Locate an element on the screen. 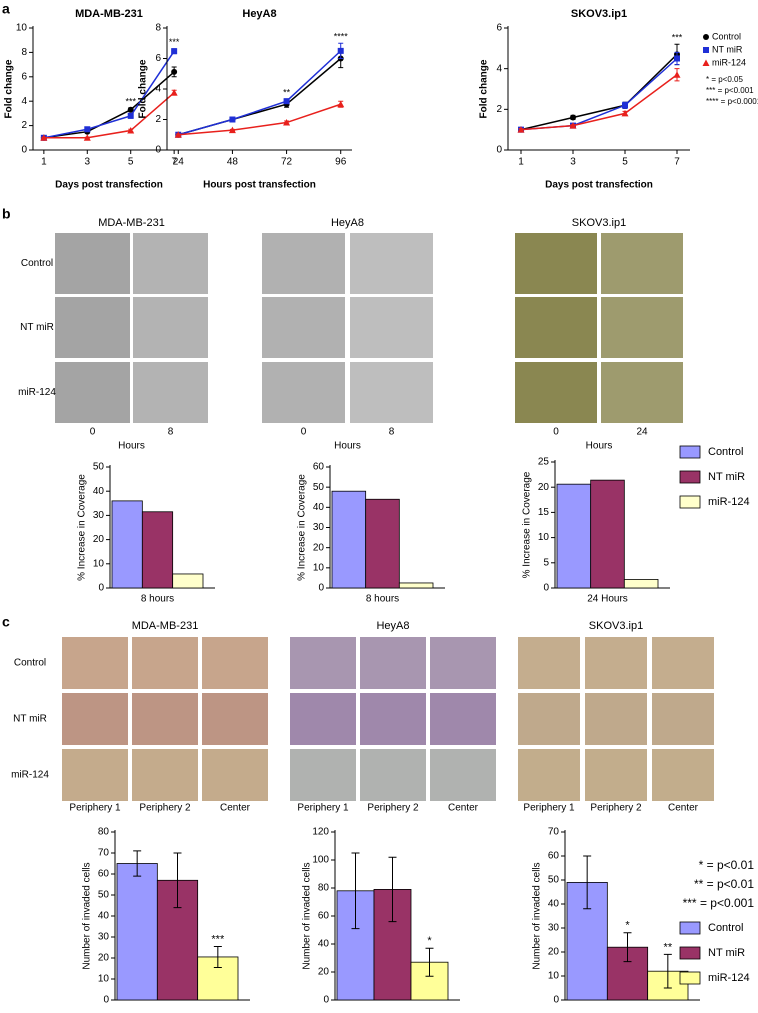 Image resolution: width=758 pixels, height=1013 pixels. annotation: ** is located at coordinates (287, 92).